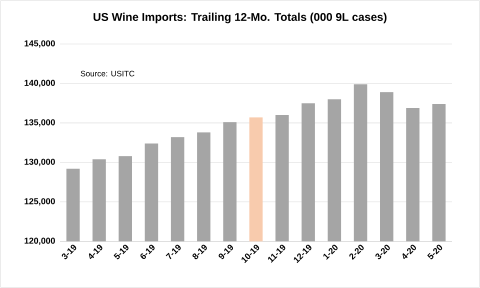 The height and width of the screenshot is (288, 480). I want to click on y-tick-label: 140,000, so click(39, 84).